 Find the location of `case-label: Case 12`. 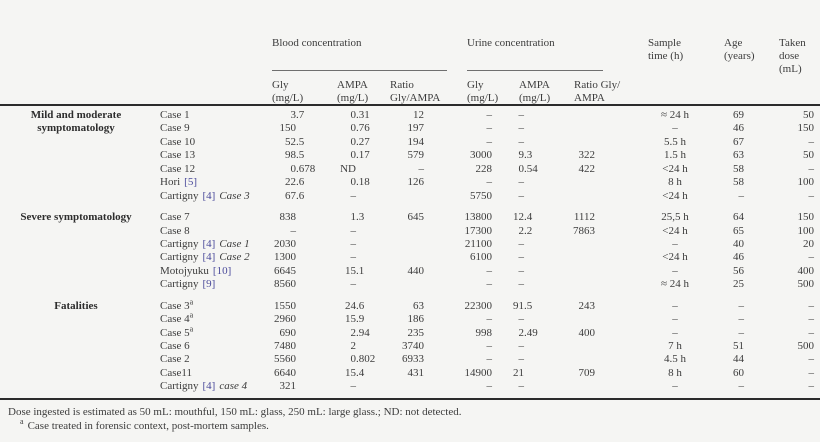

case-label: Case 12 is located at coordinates (209, 169).